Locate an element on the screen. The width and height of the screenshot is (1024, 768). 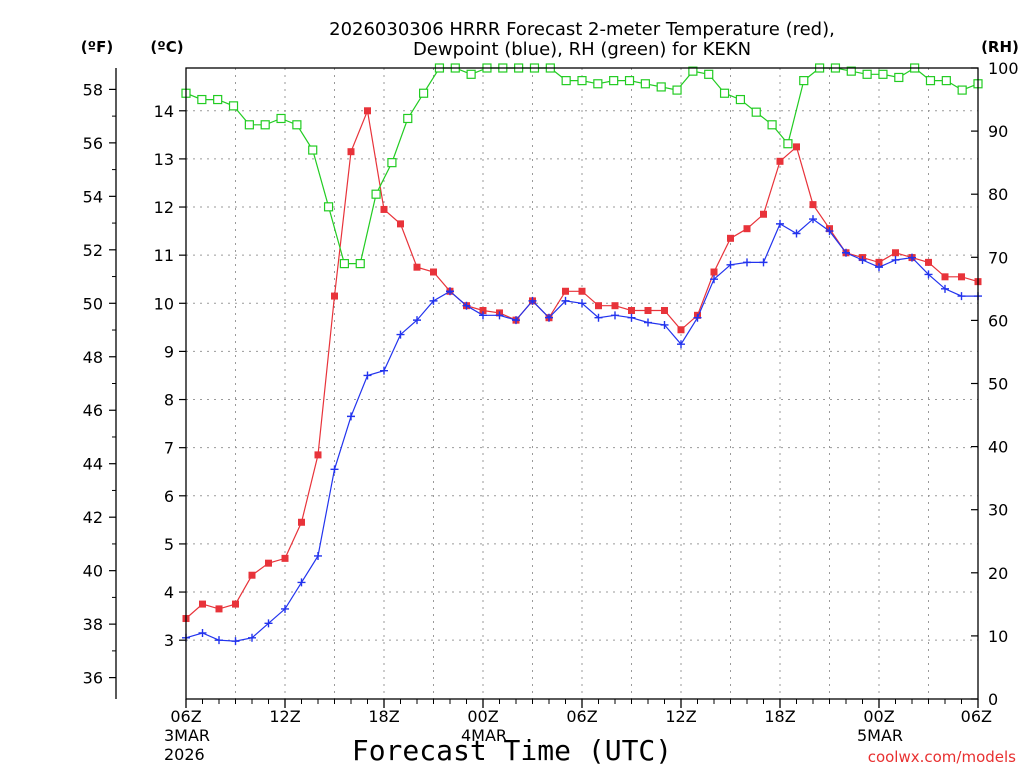
fahrenheit-tick-label: 48 is located at coordinates (93, 357).